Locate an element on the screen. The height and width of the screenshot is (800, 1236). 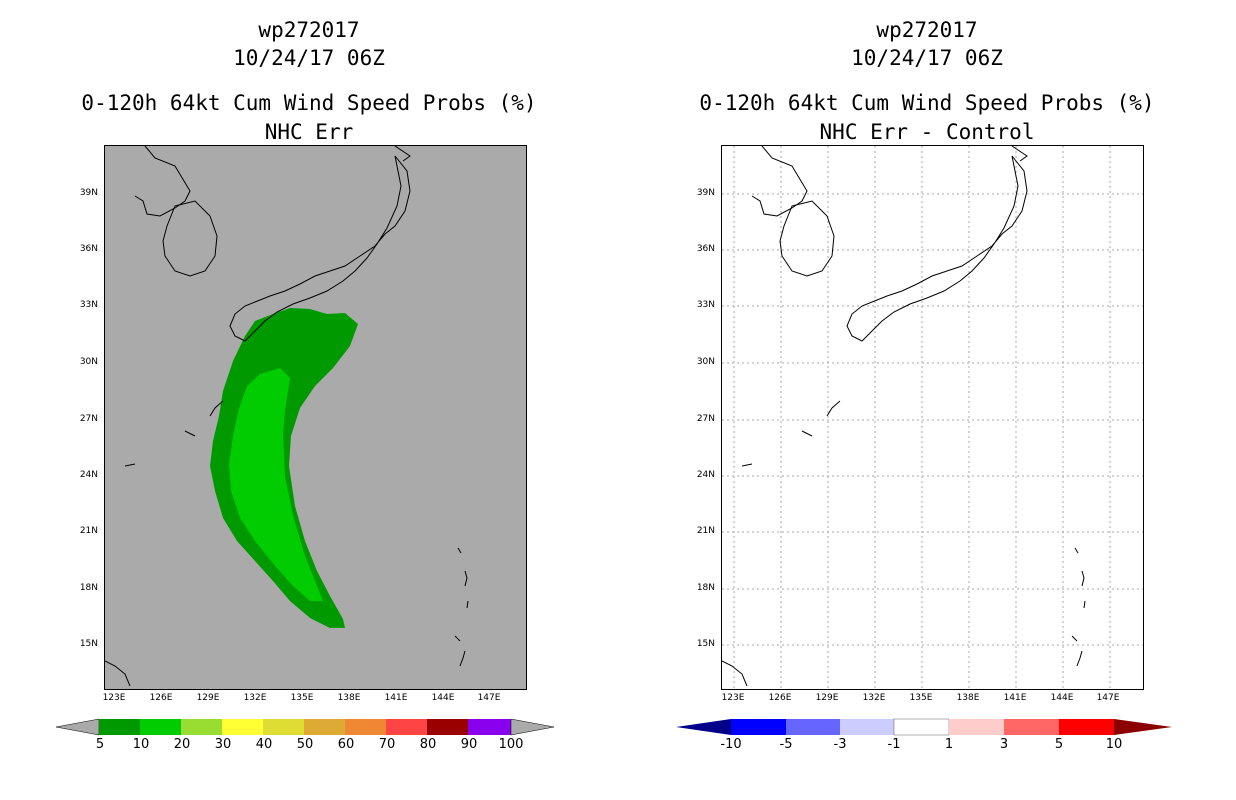
left-cbar-label-70: 70 is located at coordinates (387, 744).